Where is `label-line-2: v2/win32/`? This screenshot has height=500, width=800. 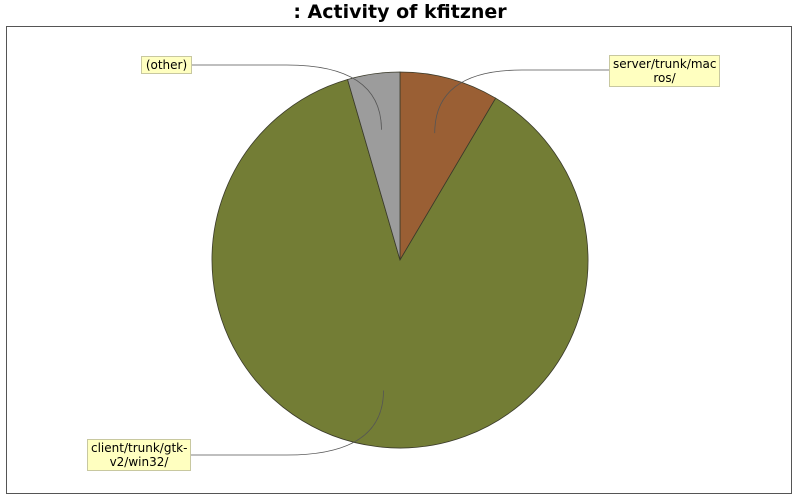
label-line-2: v2/win32/ is located at coordinates (139, 462).